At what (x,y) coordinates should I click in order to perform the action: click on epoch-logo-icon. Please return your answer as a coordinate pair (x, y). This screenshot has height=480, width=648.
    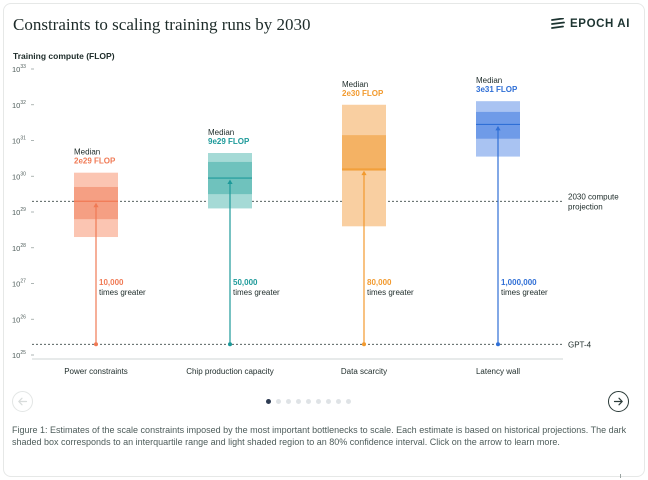
    Looking at the image, I should click on (558, 23).